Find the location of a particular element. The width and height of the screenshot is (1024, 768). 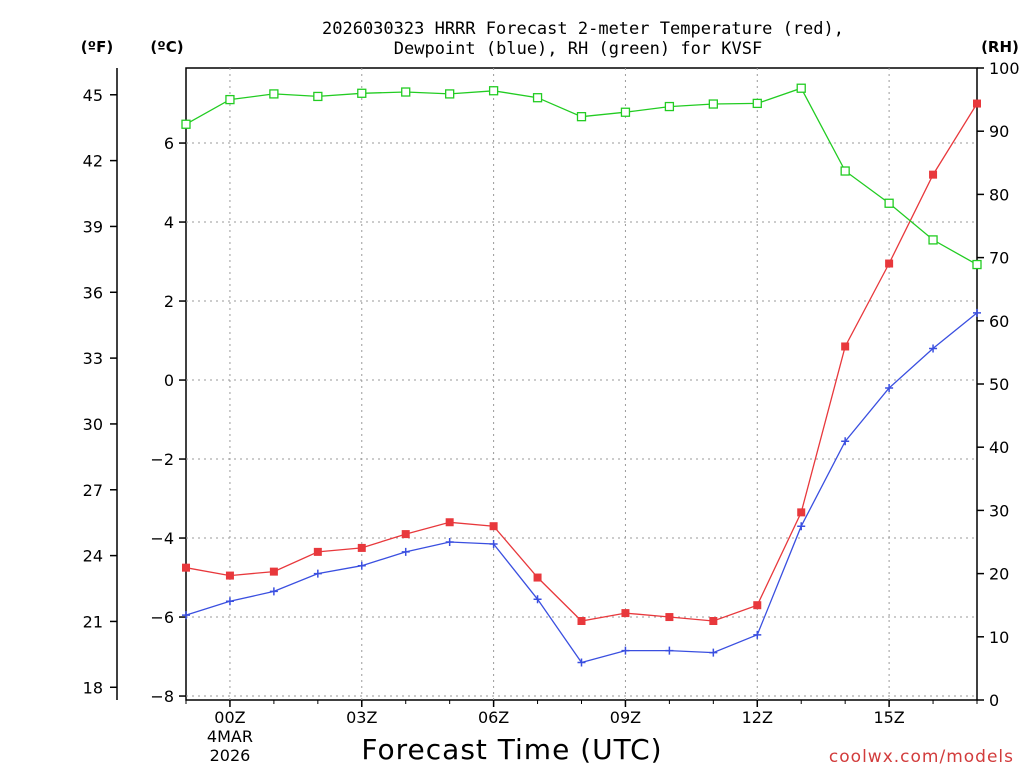

celsius-unit-label: (ºC) is located at coordinates (166, 47).